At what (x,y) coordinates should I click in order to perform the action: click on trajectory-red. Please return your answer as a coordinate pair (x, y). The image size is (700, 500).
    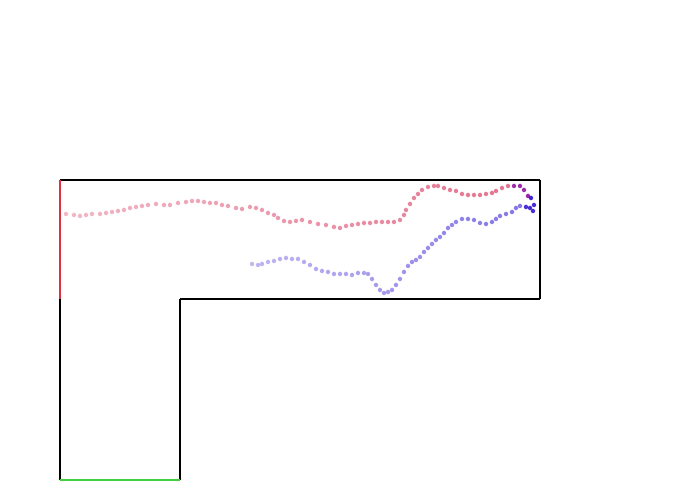
    Looking at the image, I should click on (297, 207).